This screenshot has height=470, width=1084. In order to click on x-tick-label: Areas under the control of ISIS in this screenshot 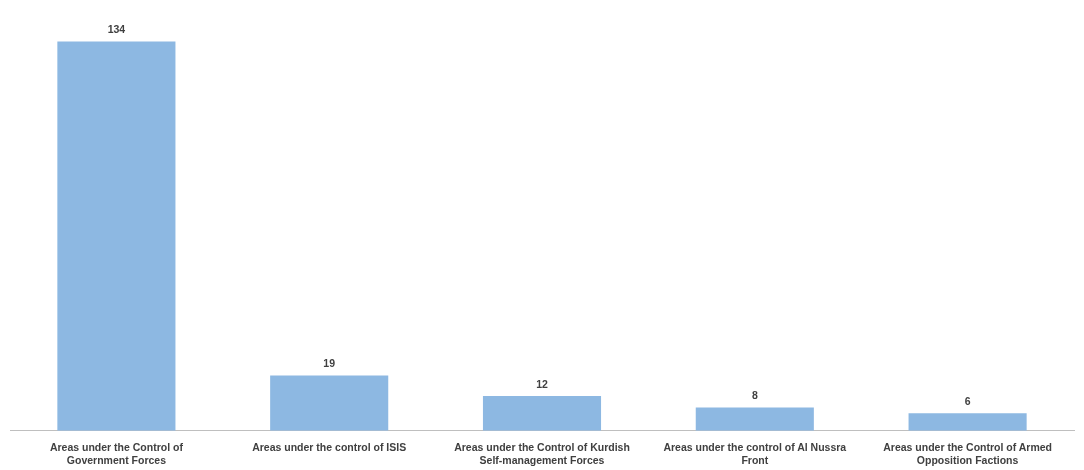, I will do `click(329, 446)`.